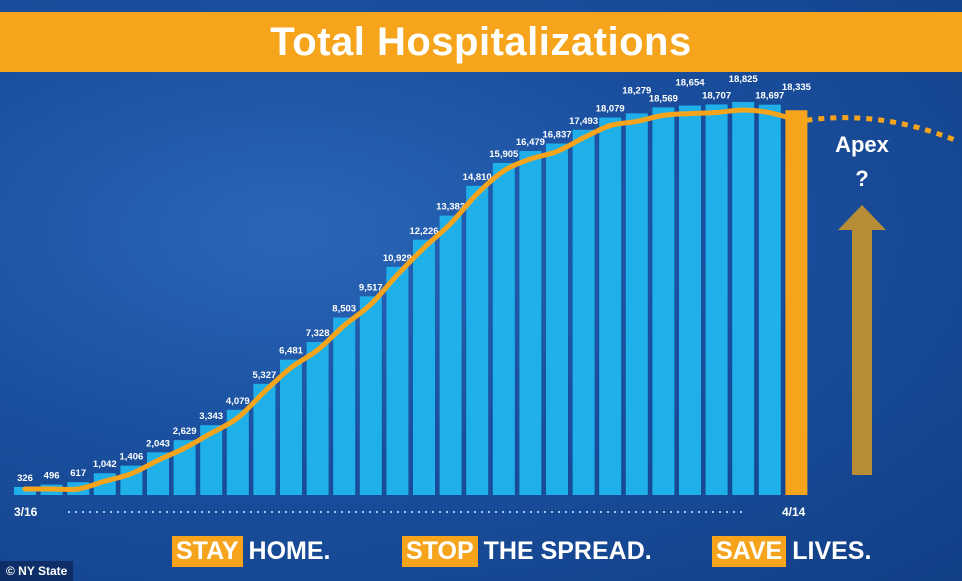 The image size is (962, 581). I want to click on bar-value-label: 8,503, so click(344, 308).